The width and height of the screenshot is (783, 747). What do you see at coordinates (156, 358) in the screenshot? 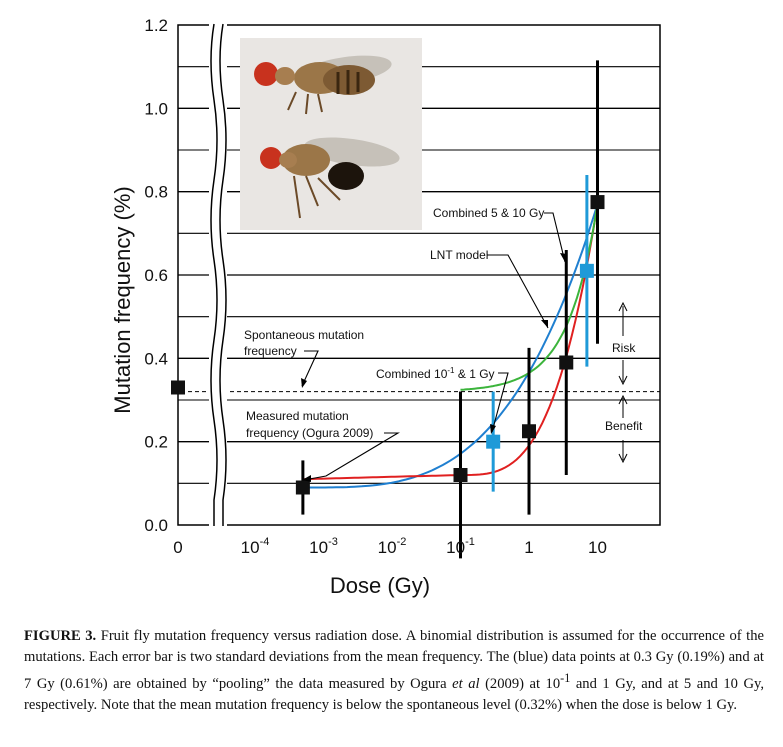
I see `y-tick-label: 0.4` at bounding box center [156, 358].